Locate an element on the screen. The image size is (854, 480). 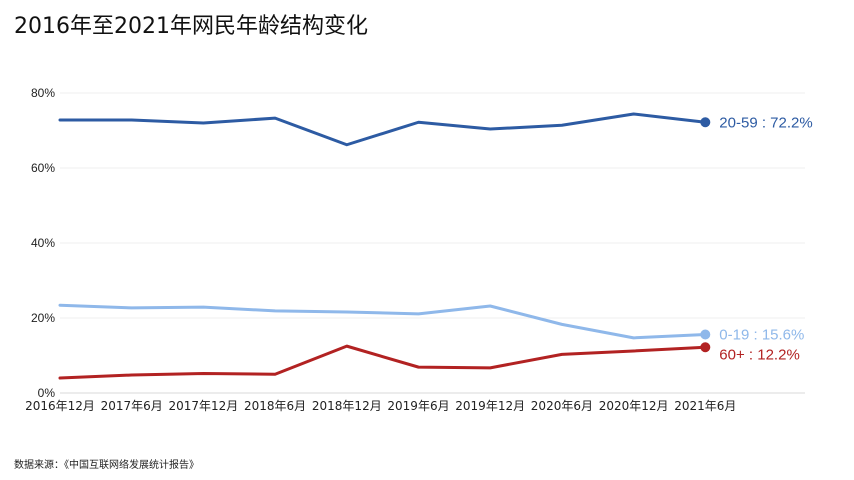
x-tick-label: 2016年12月 is located at coordinates (60, 406).